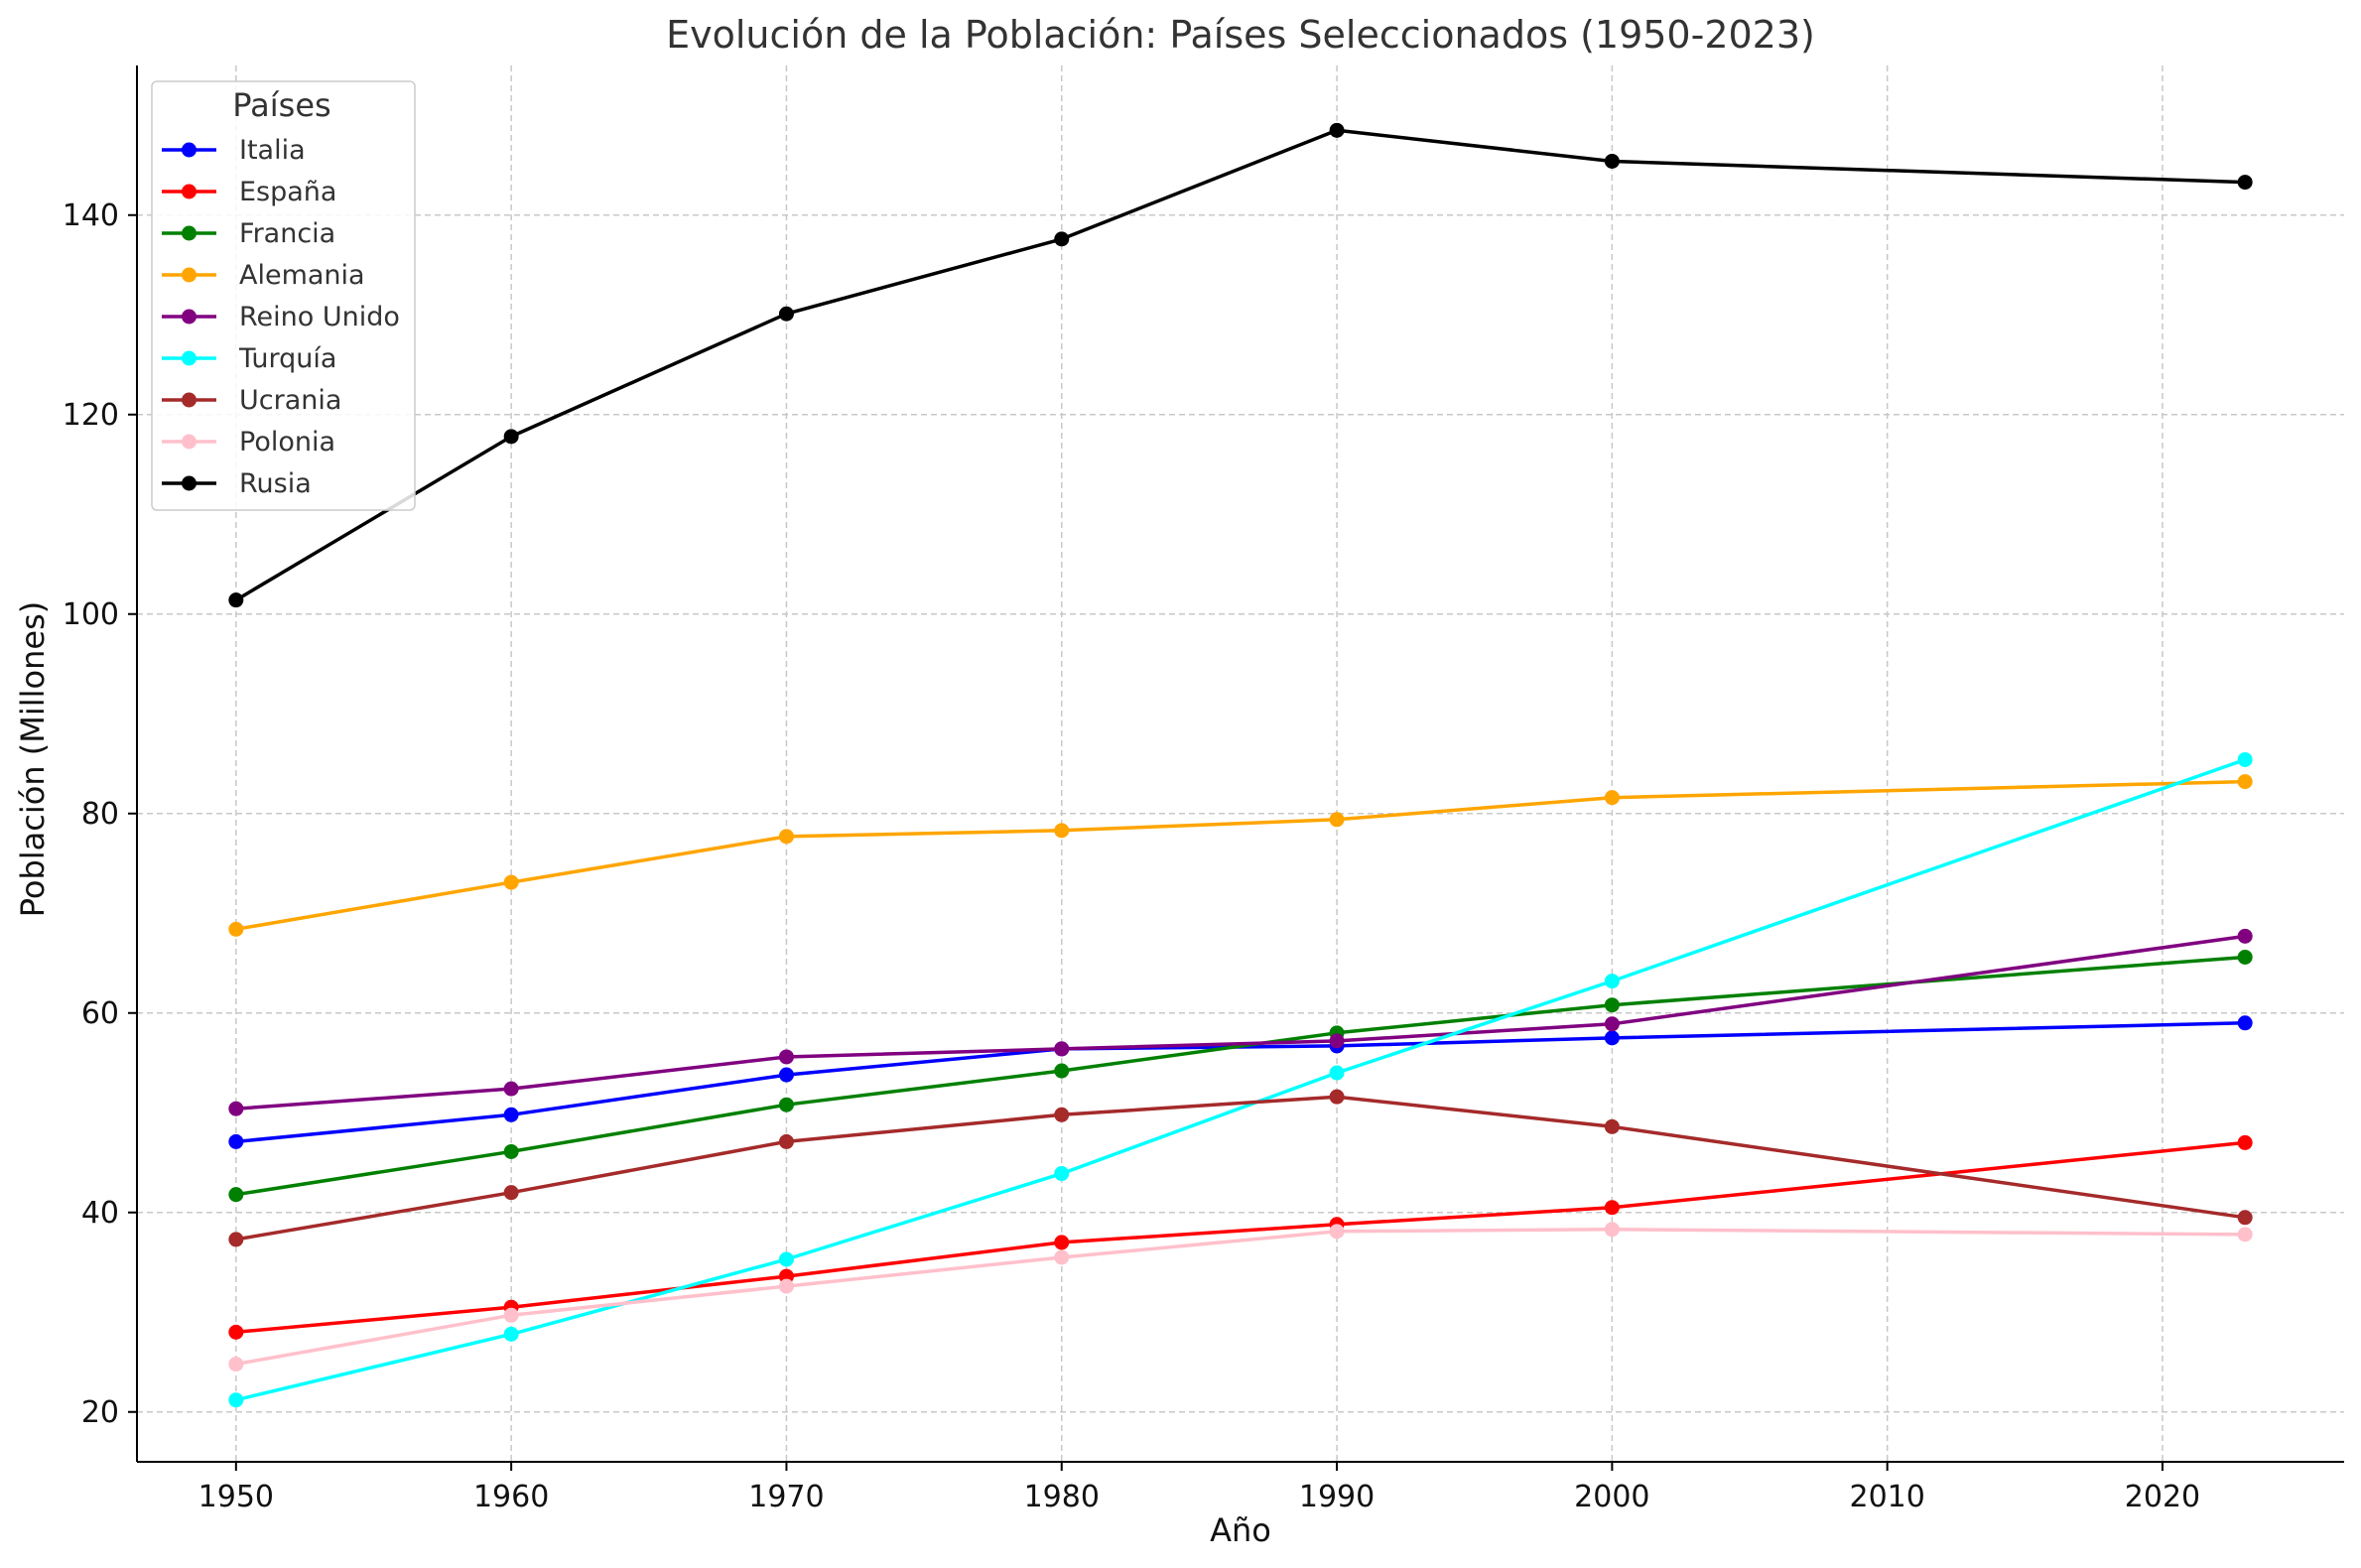 The image size is (2361, 1568). Describe the element at coordinates (287, 192) in the screenshot. I see `legend-label: España` at that location.